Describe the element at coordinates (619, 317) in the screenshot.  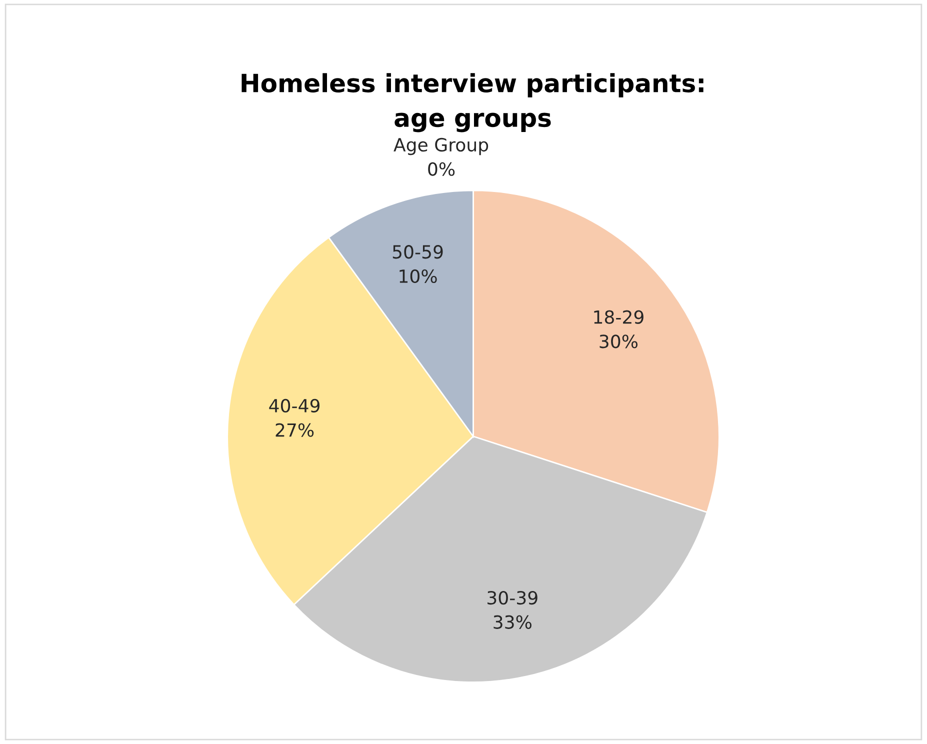
I see `slice-label: 18-29` at that location.